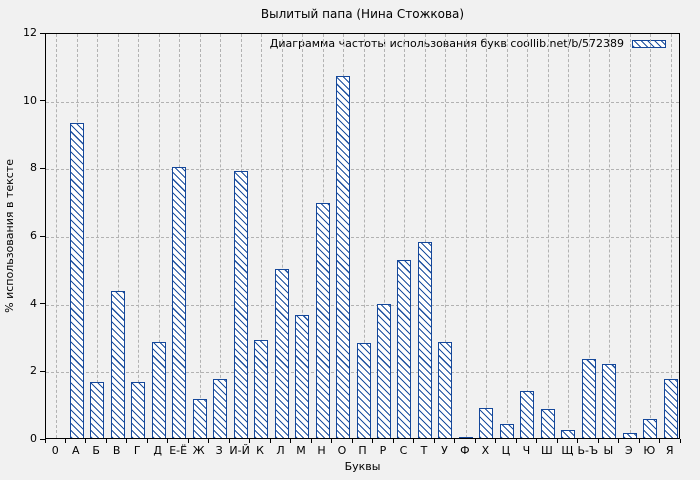  I want to click on x-tick-label-В: В, so click(116, 450).